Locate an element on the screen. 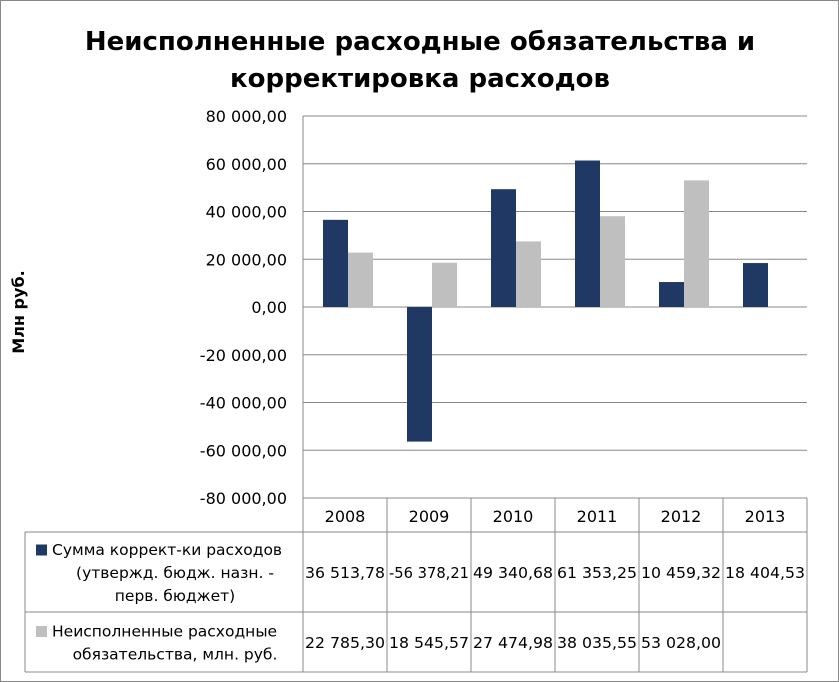  x-category-label: 2010 is located at coordinates (513, 516).